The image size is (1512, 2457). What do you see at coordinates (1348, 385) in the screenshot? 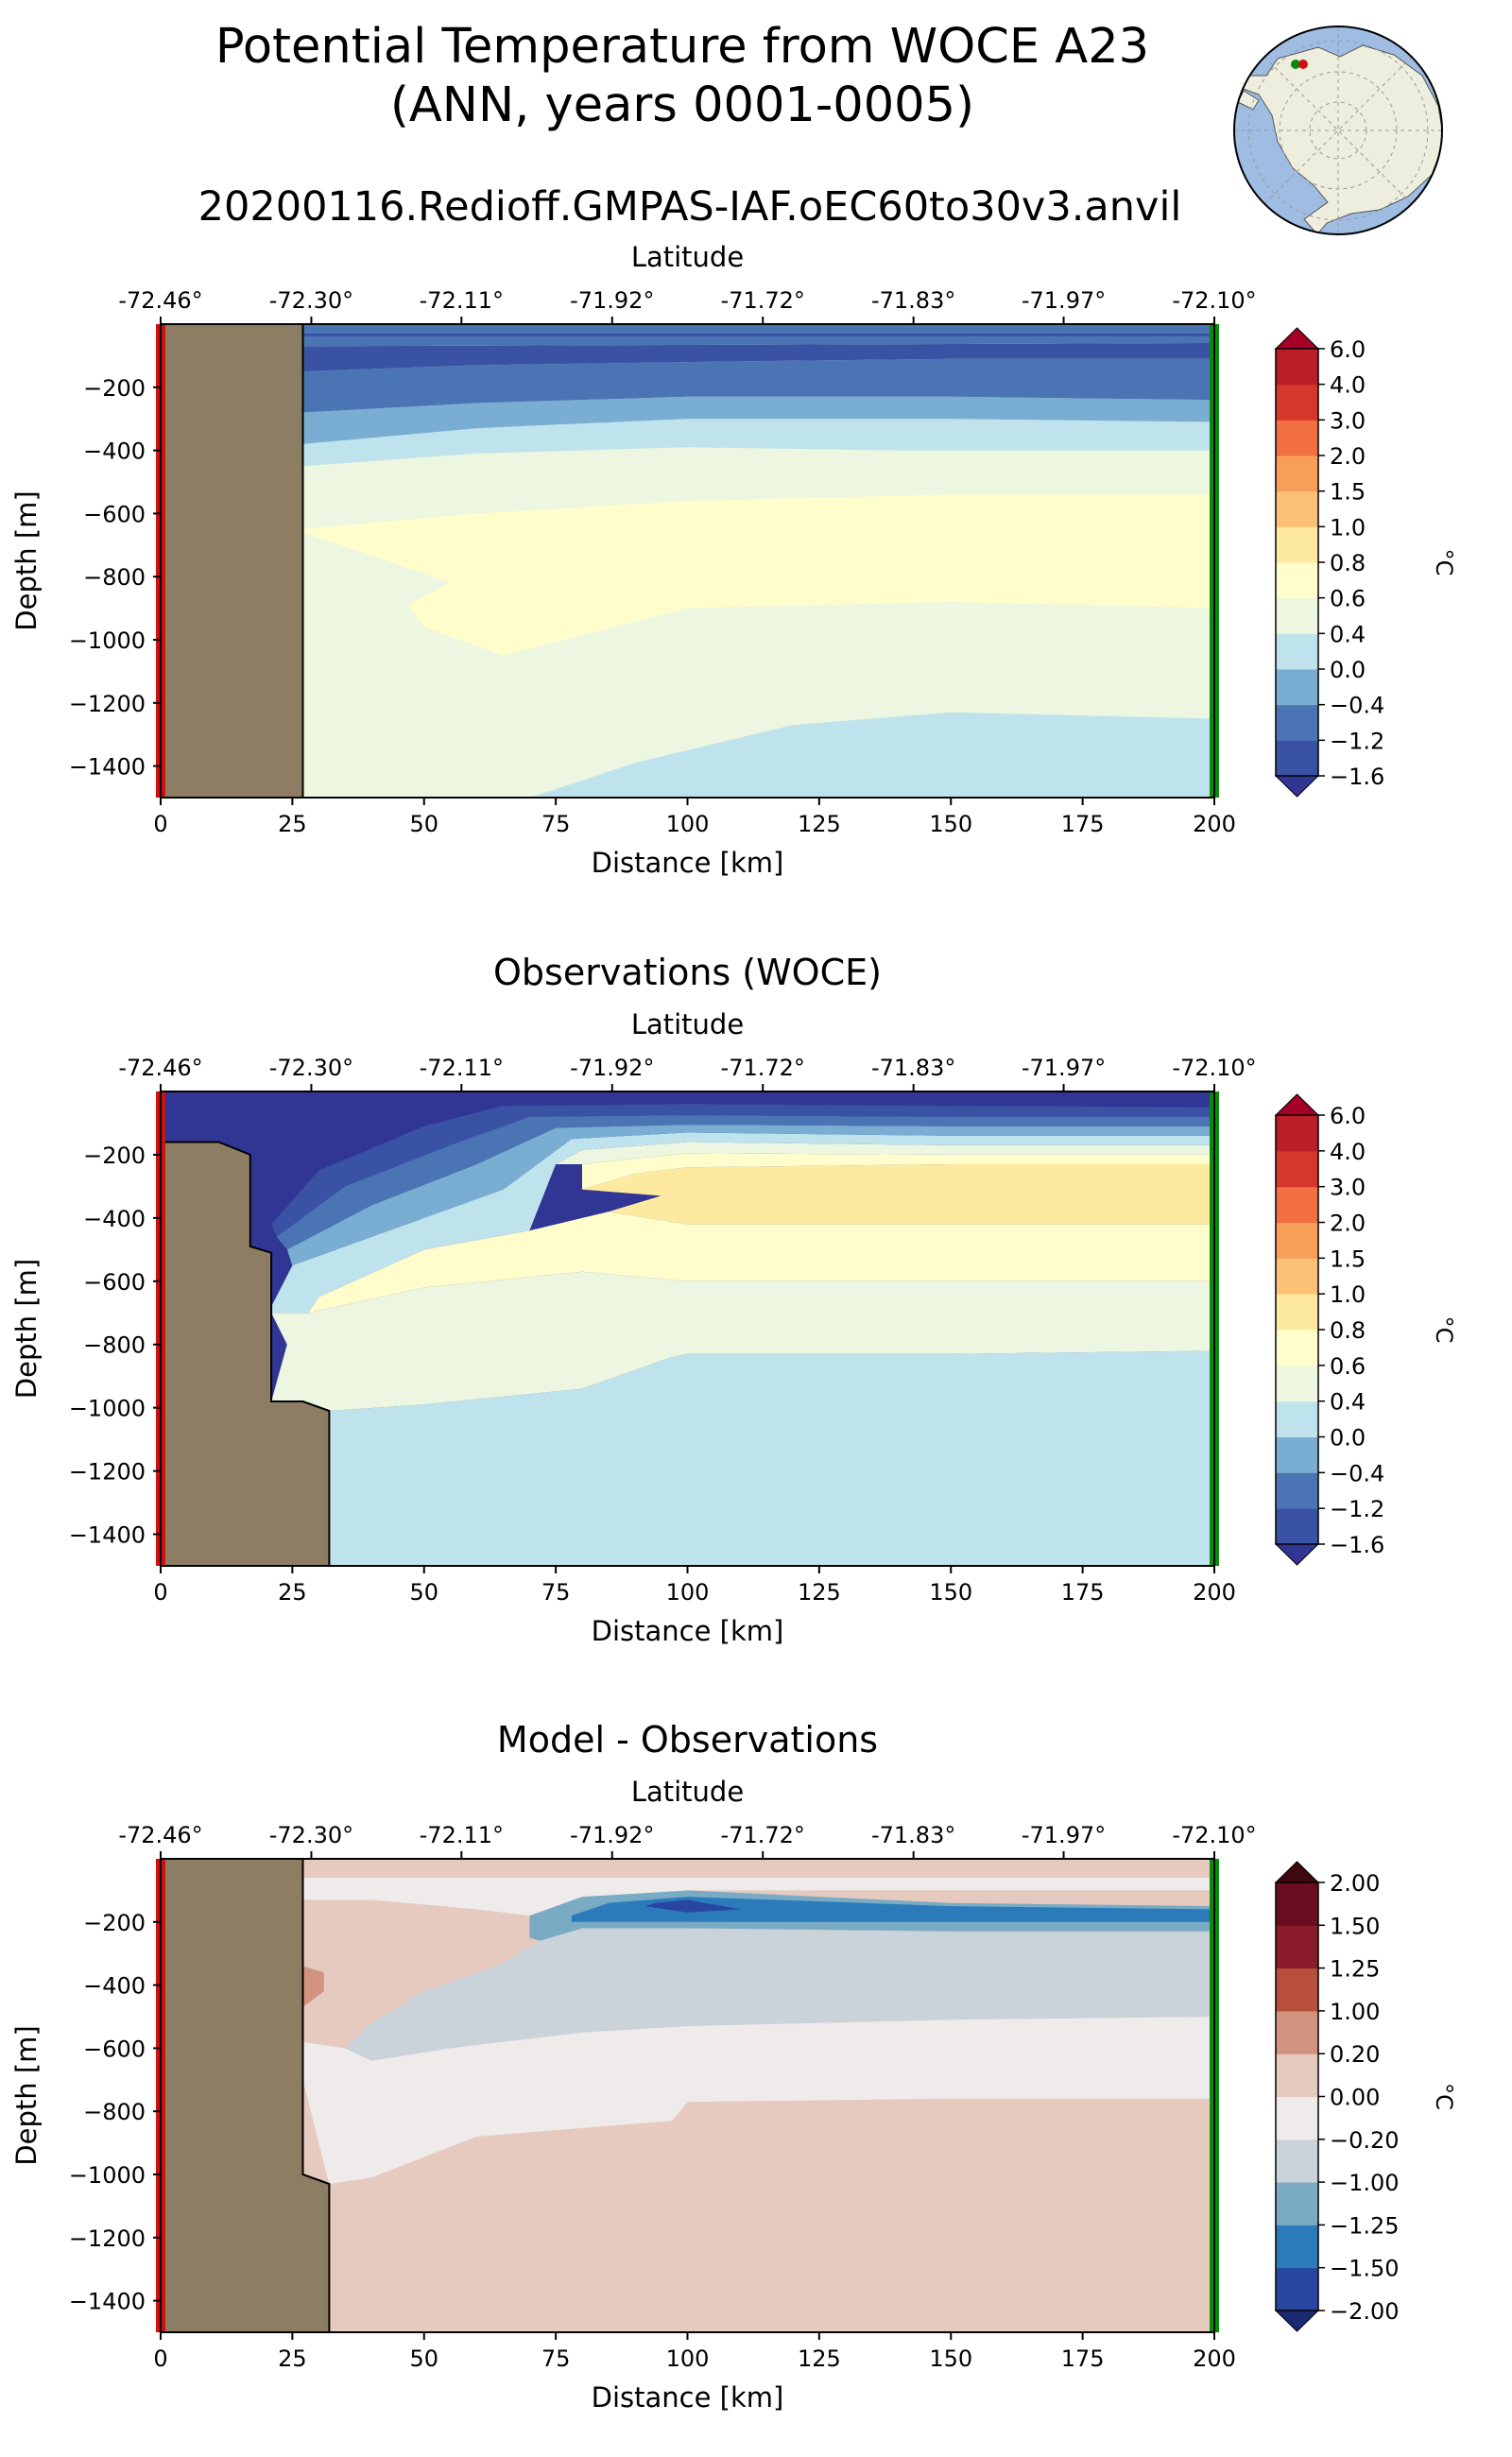
I see `colorbar-tick-label: 4.0` at bounding box center [1348, 385].